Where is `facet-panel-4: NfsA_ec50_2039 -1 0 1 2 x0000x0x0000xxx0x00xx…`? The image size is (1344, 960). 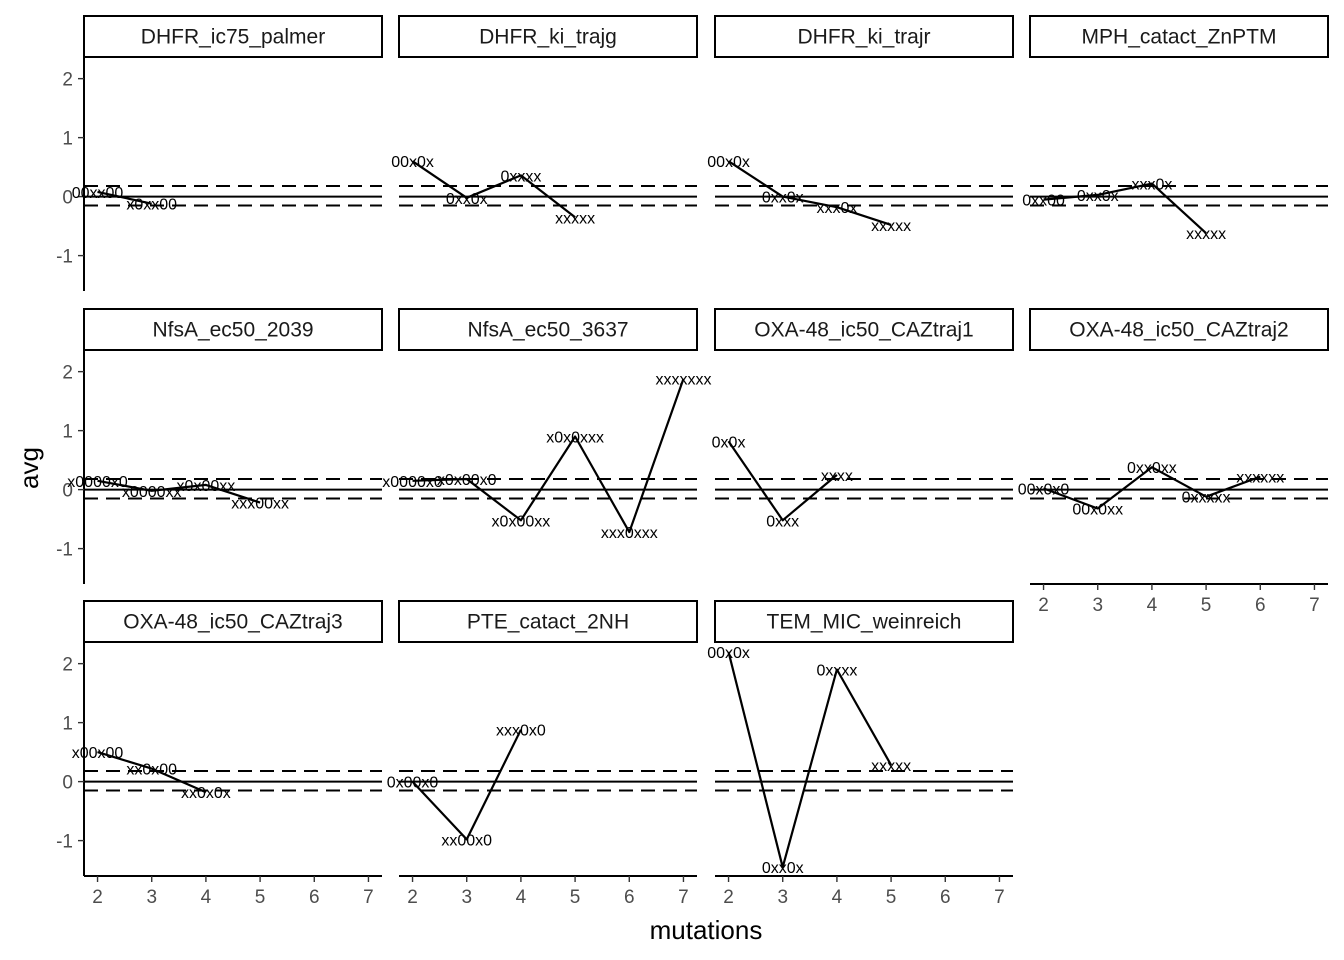
facet-panel-4: NfsA_ec50_2039 -1 0 1 2 x0000x0x0000xxx0x00xx… is located at coordinates (219, 446).